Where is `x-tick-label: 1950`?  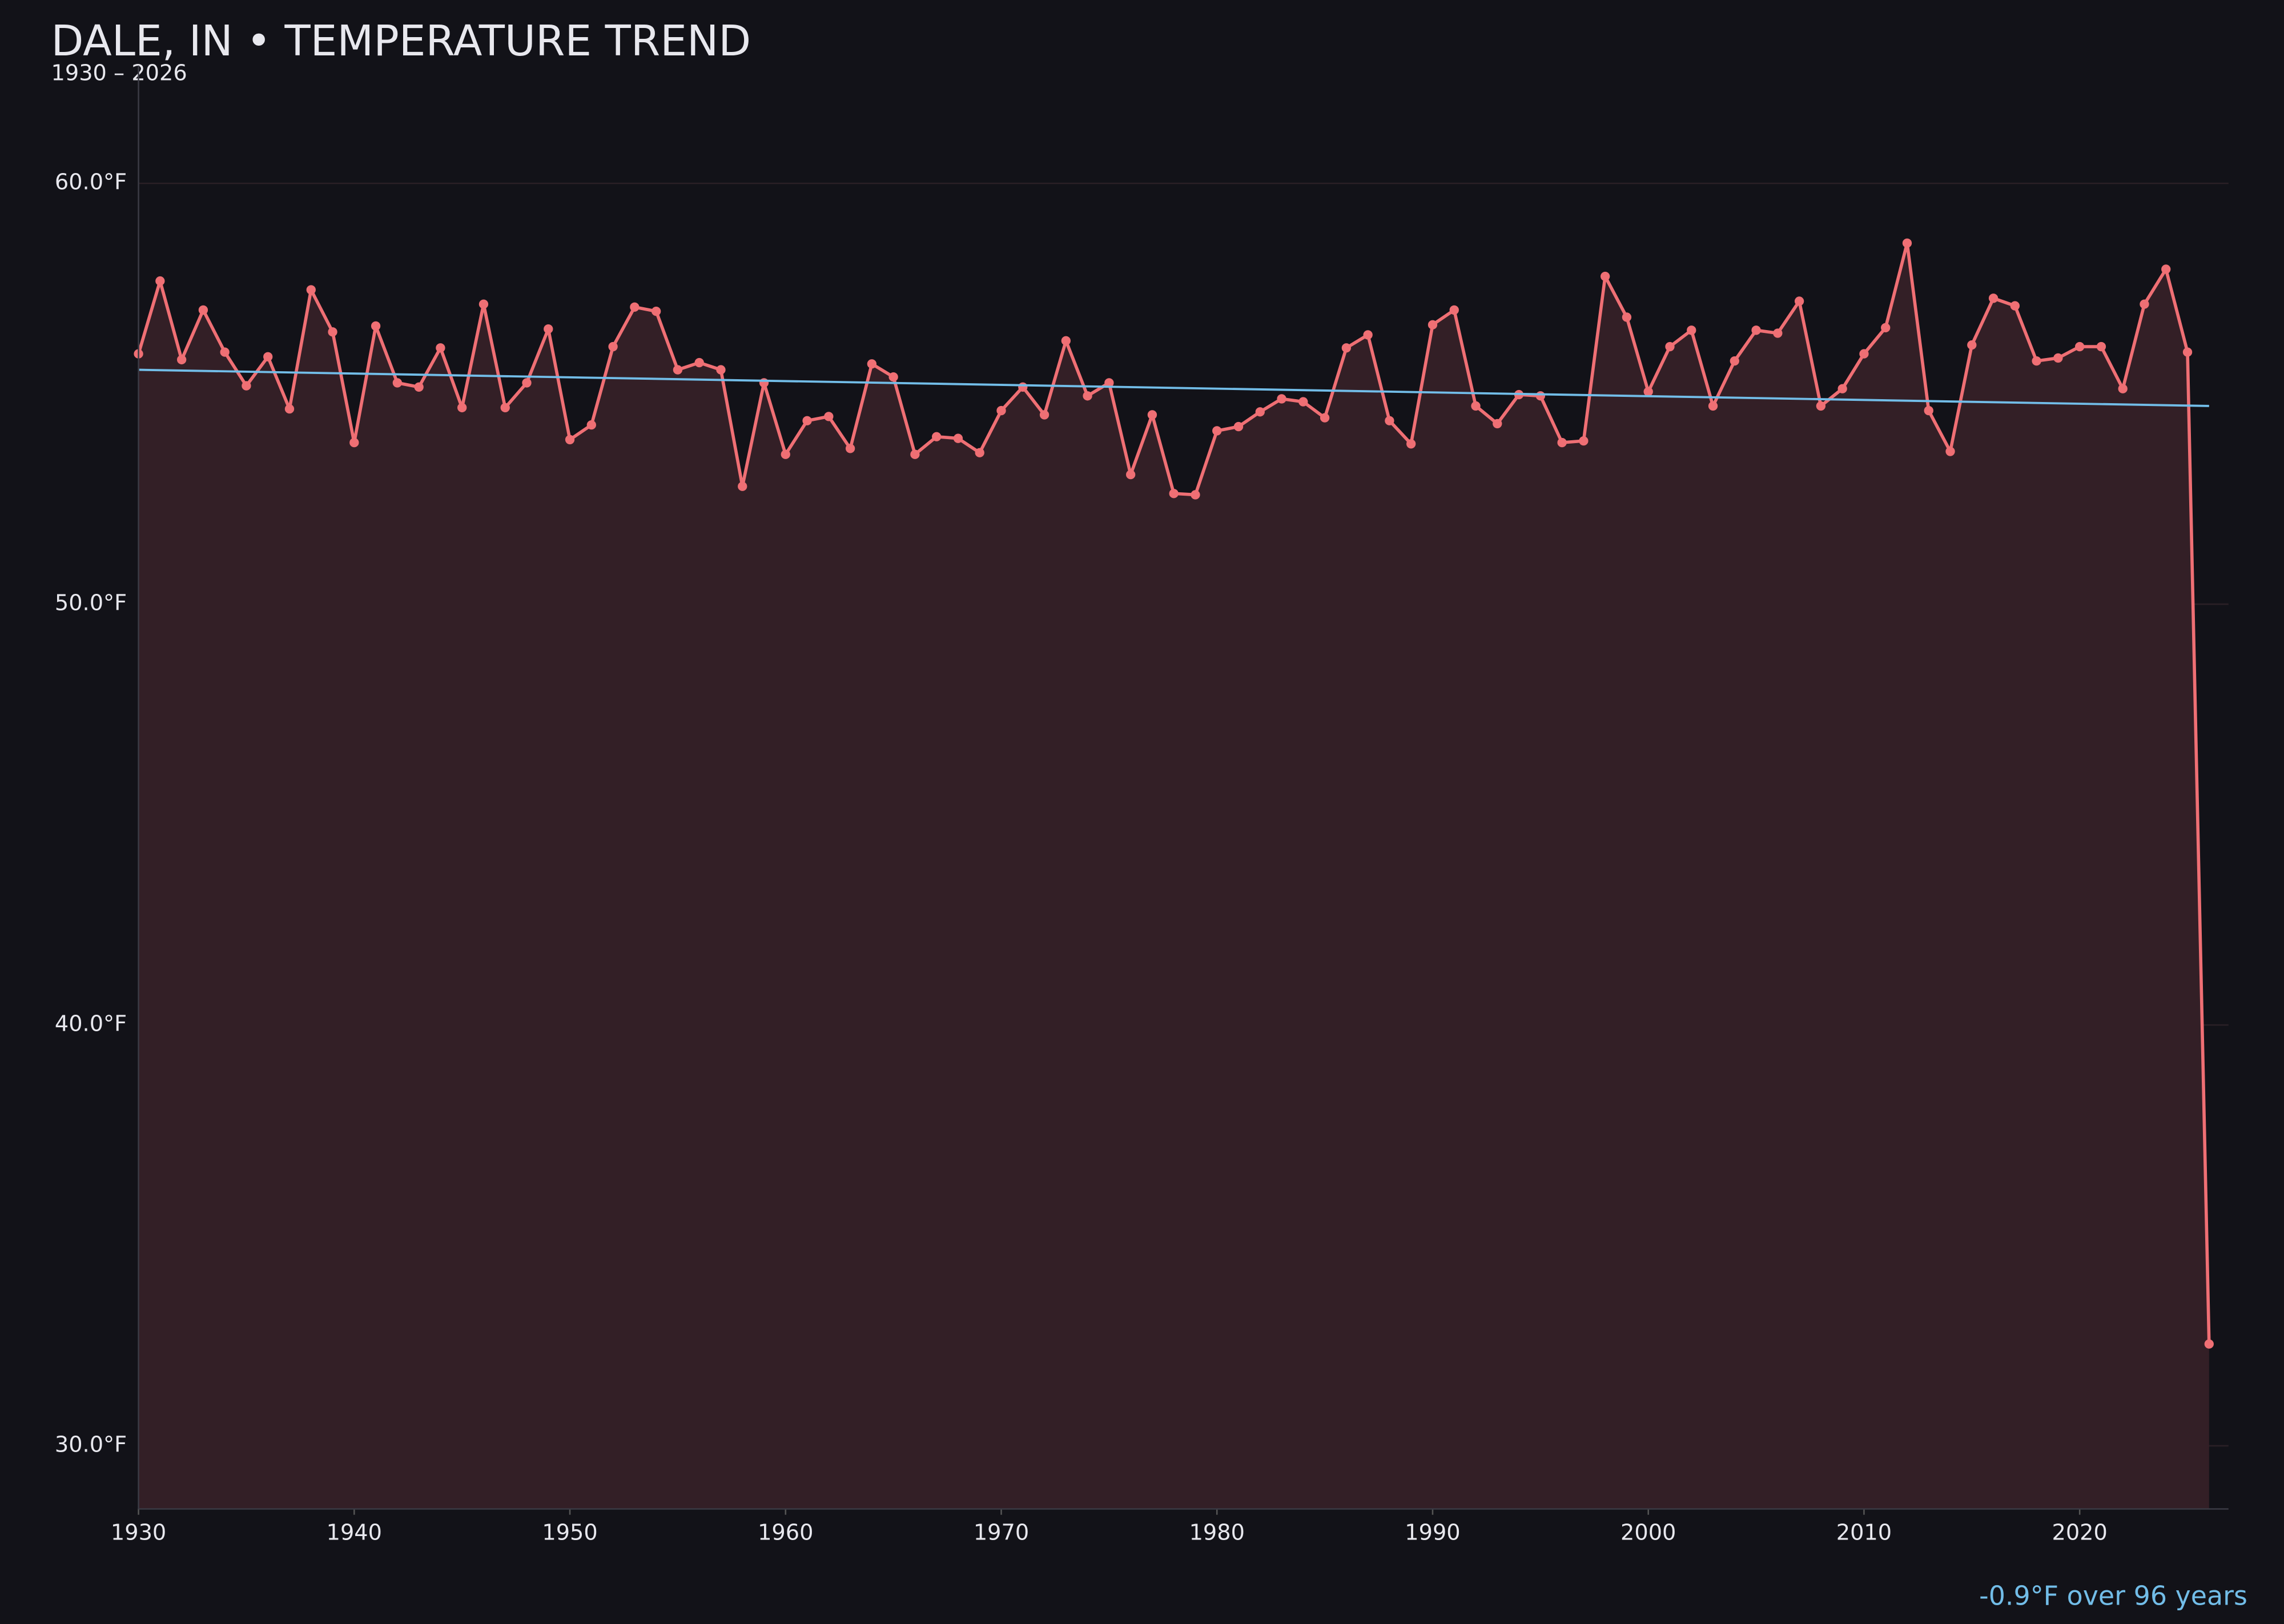
x-tick-label: 1950 is located at coordinates (569, 1532).